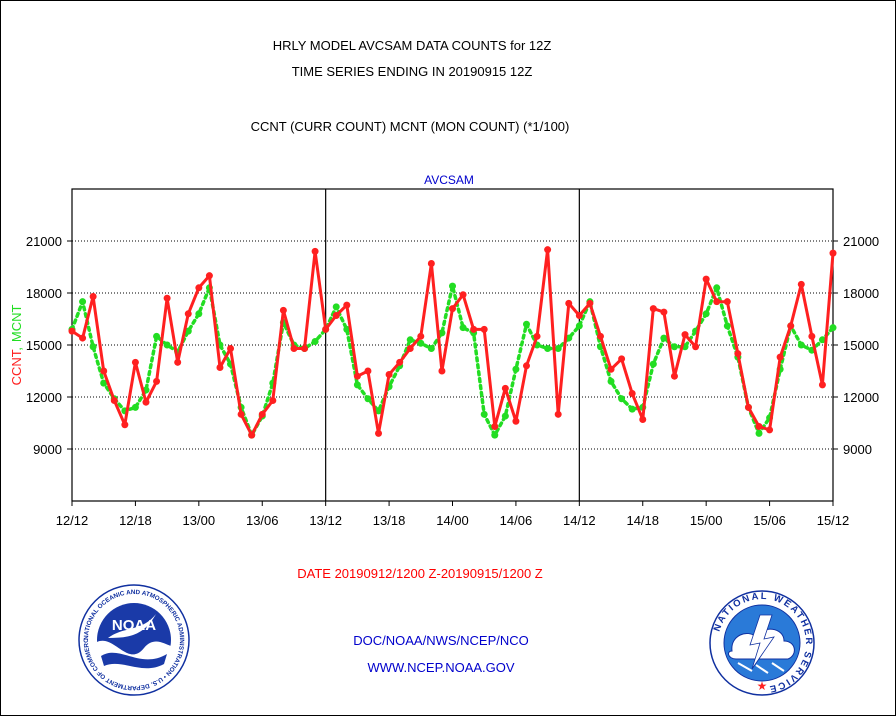  Describe the element at coordinates (452, 520) in the screenshot. I see `x-tick-label: 14/00` at that location.